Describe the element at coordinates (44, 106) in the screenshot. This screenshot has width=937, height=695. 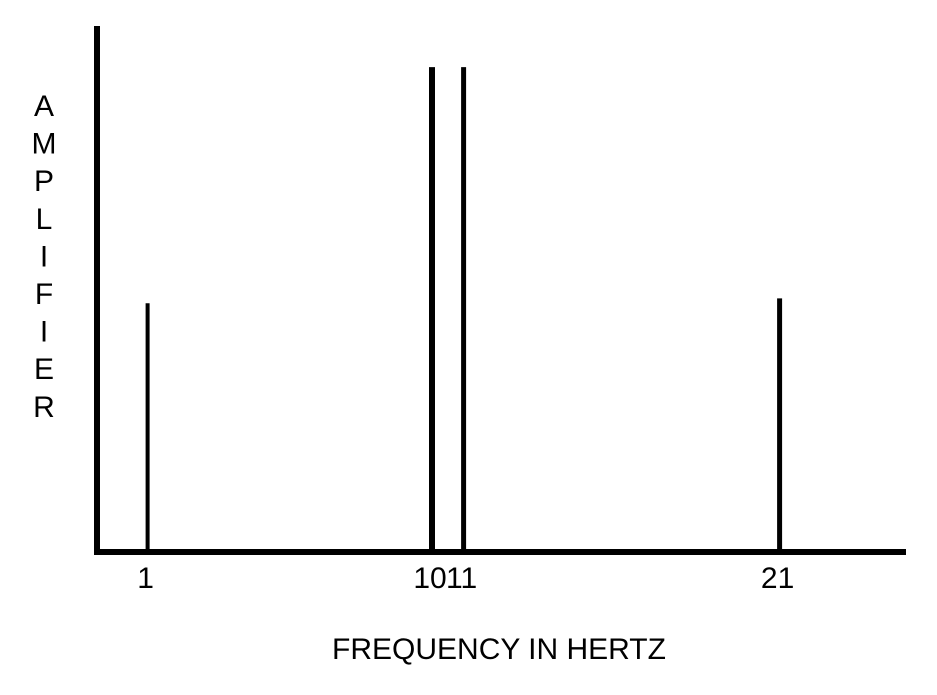
I see `y-axis-title-letter: A` at that location.